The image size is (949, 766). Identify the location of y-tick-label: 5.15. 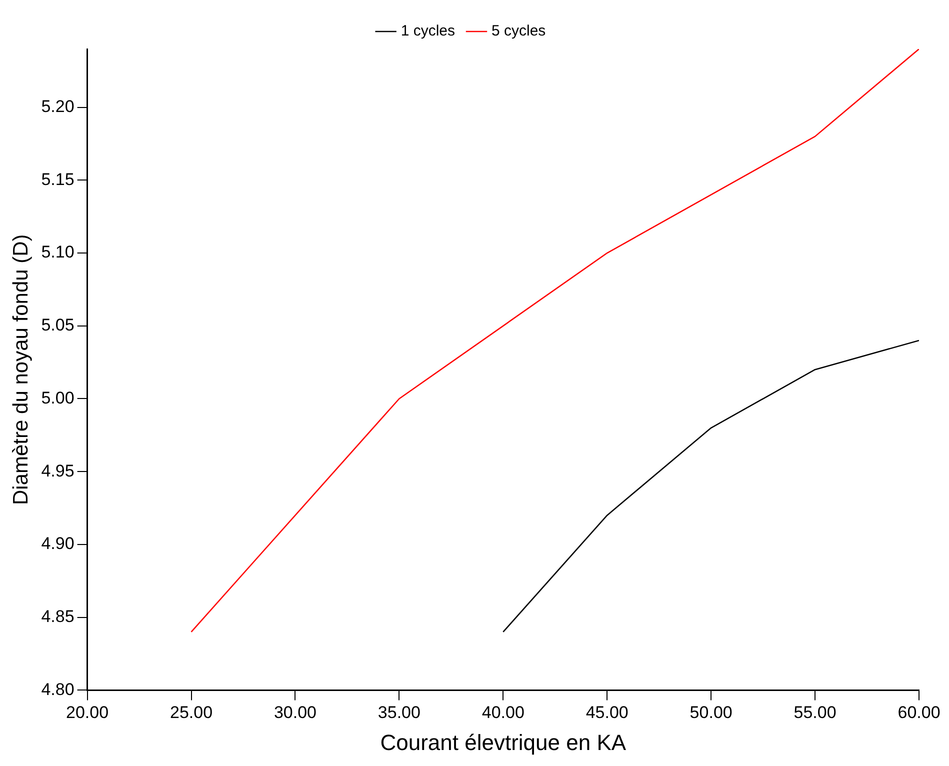
(57, 179).